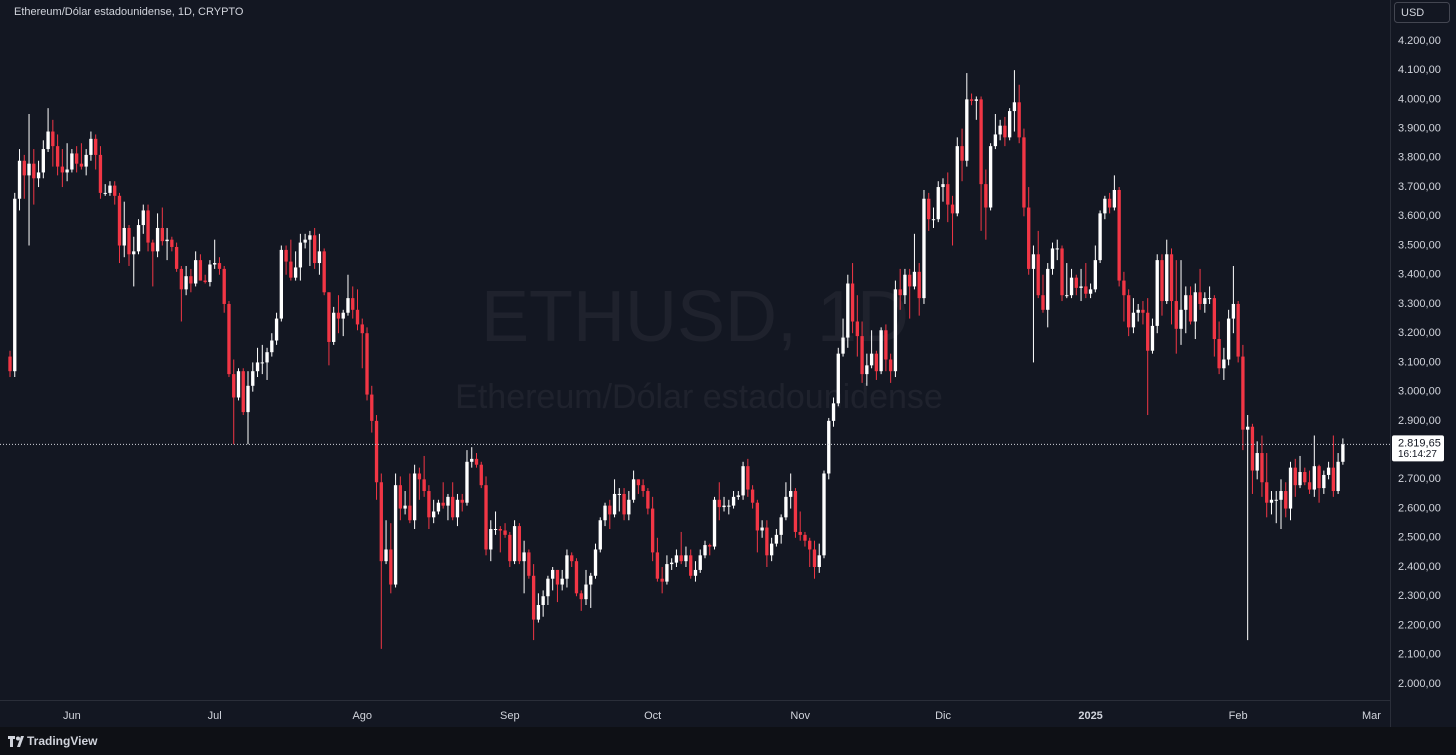 The image size is (1456, 755). What do you see at coordinates (1412, 13) in the screenshot?
I see `currency: USD` at bounding box center [1412, 13].